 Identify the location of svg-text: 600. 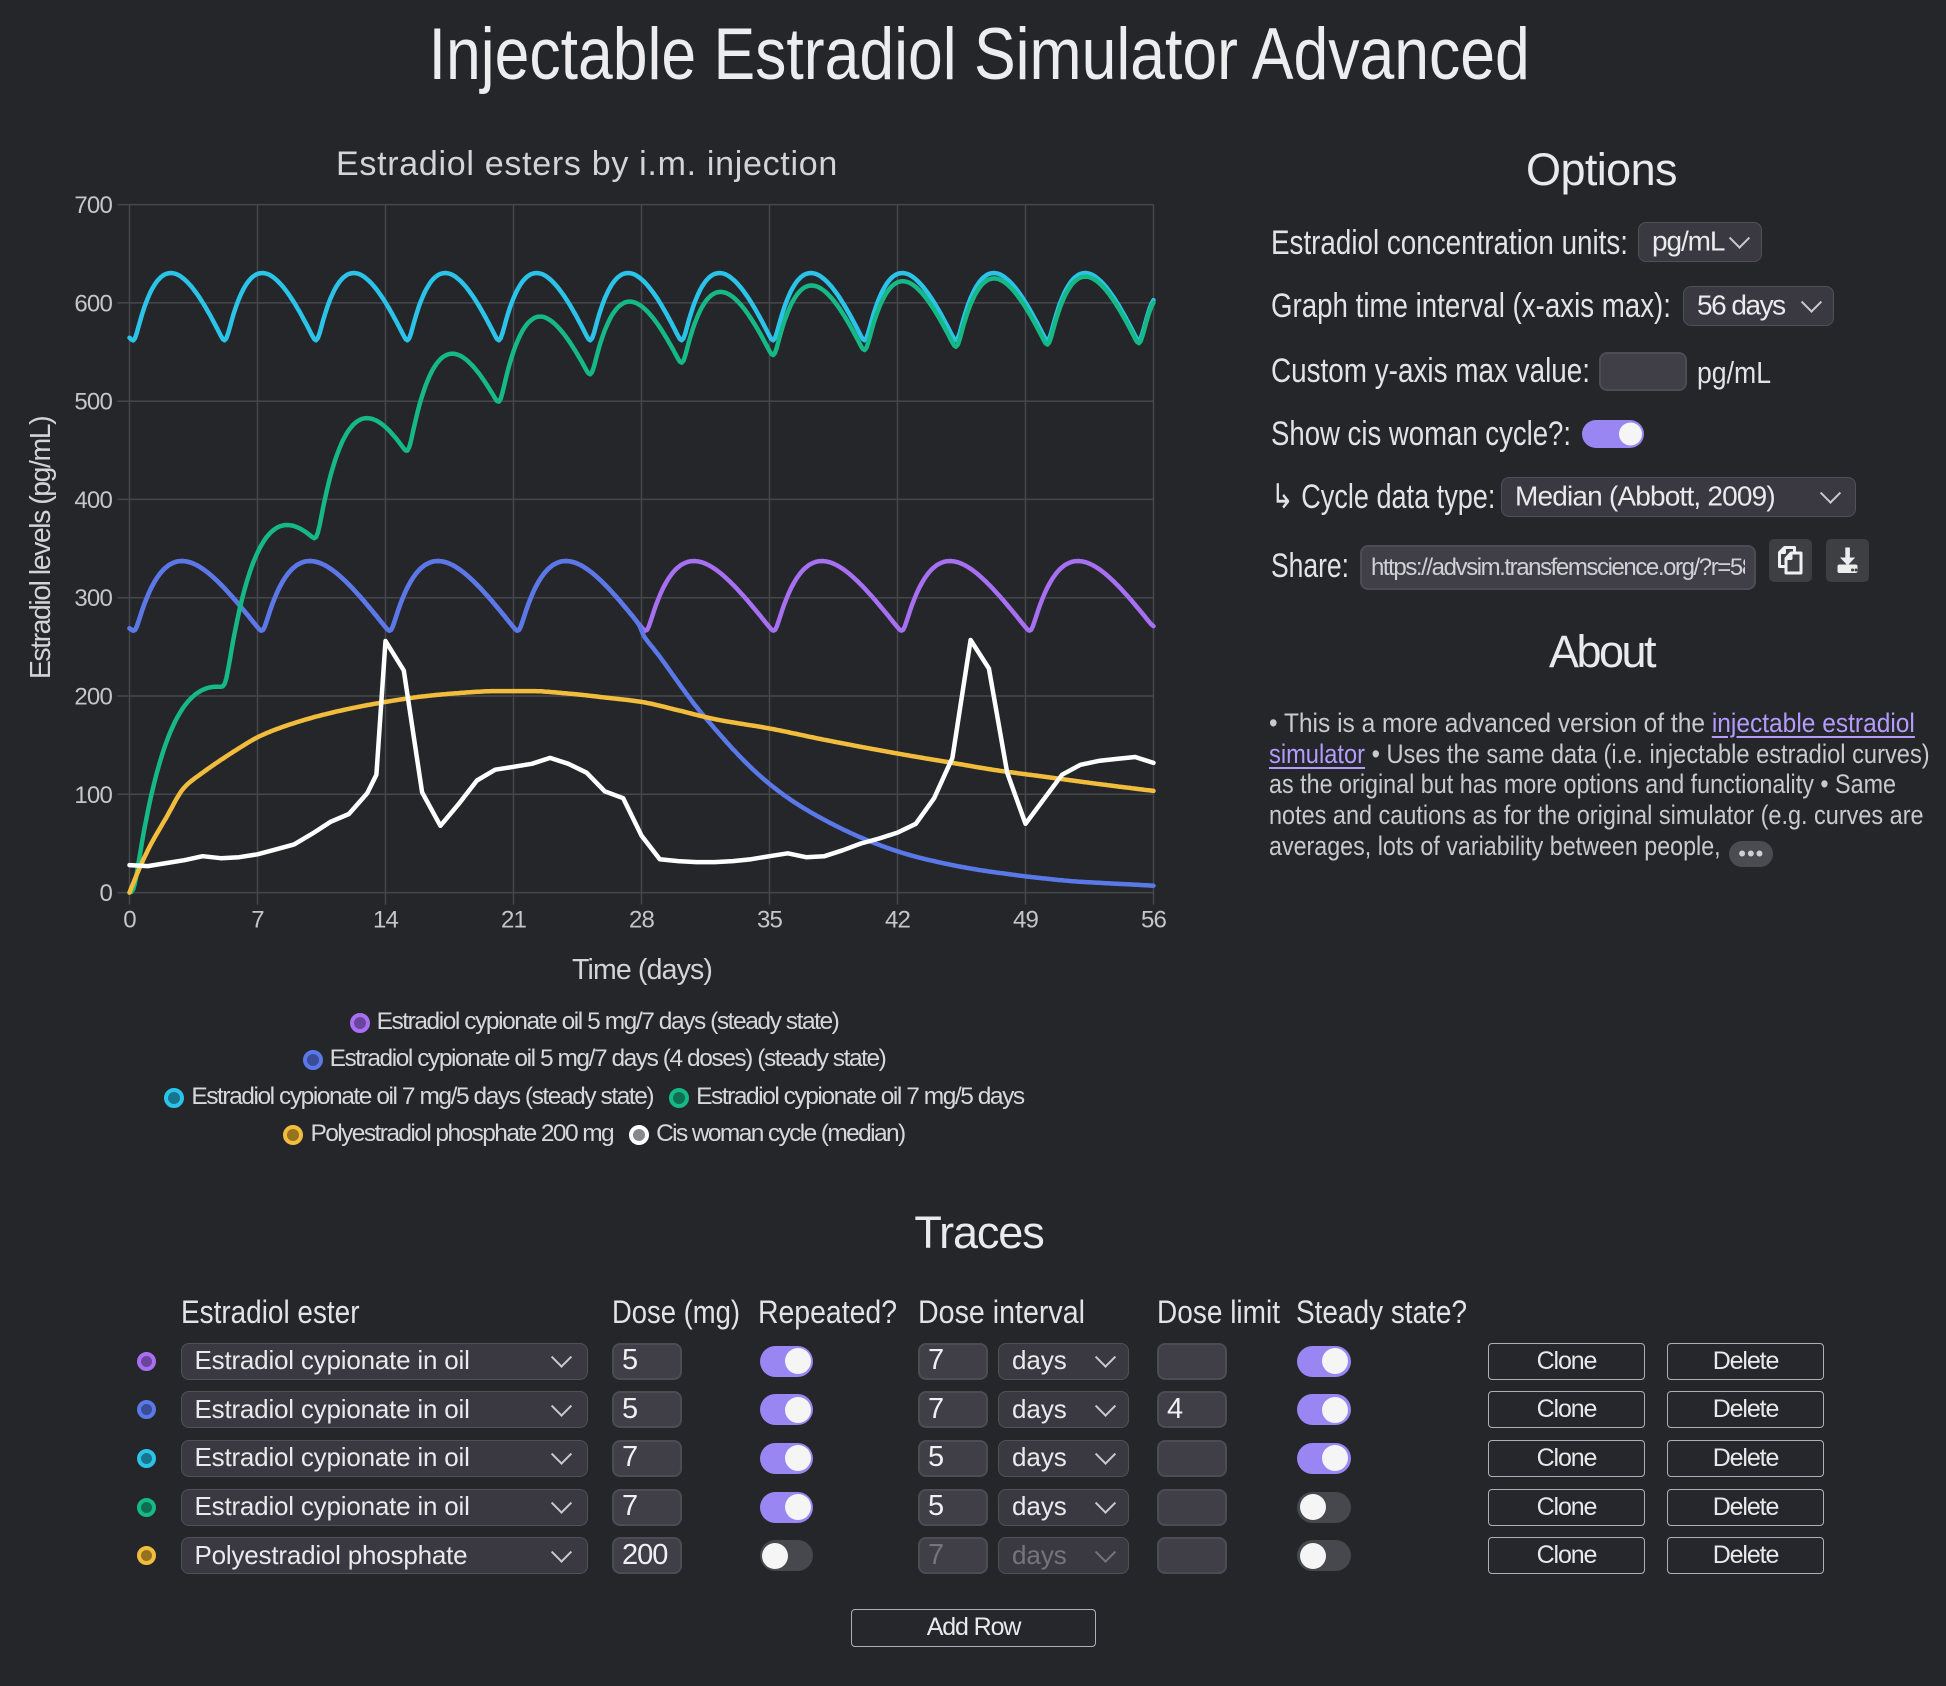
(93, 303).